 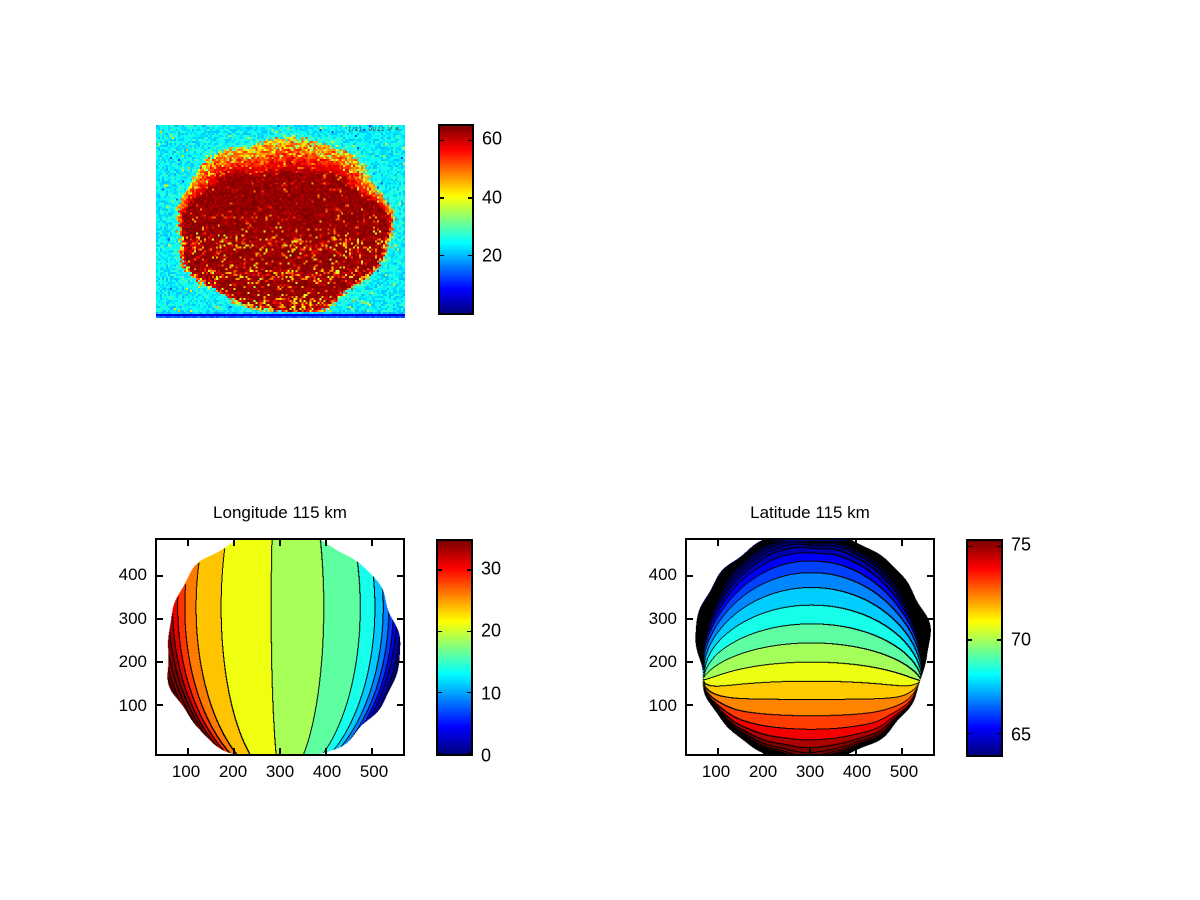 What do you see at coordinates (1031, 646) in the screenshot?
I see `colorbar-latitude-labels: 65 70 75` at bounding box center [1031, 646].